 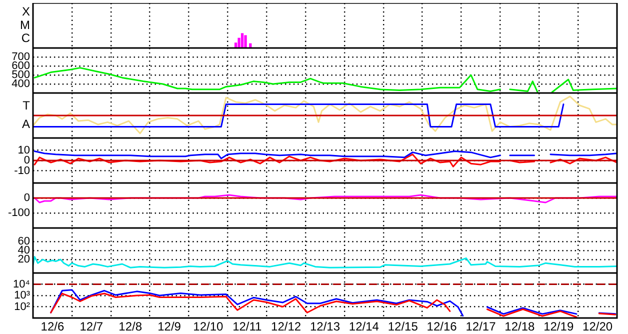 I want to click on y-tick-label: 10, so click(x=24, y=150).